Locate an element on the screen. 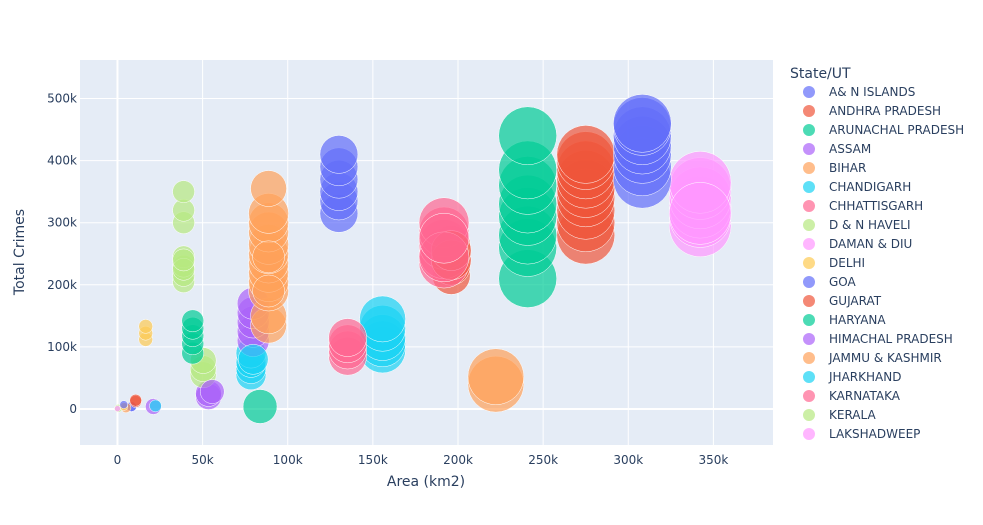 The image size is (983, 525). legend-item: GOA is located at coordinates (830, 282).